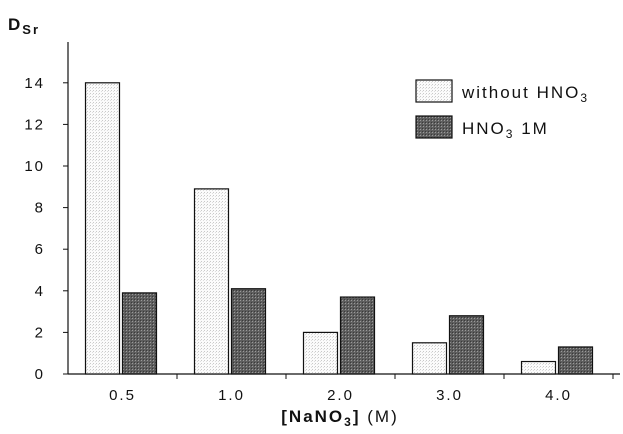  Describe the element at coordinates (558, 395) in the screenshot. I see `x-tick-label: 4.0` at that location.